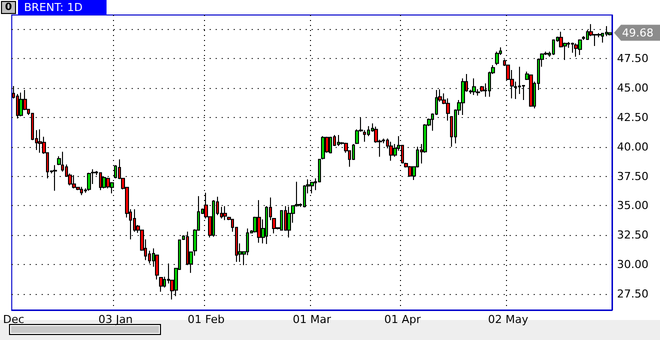 The height and width of the screenshot is (340, 660). I want to click on chart-title: BRENT: 1D, so click(53, 7).